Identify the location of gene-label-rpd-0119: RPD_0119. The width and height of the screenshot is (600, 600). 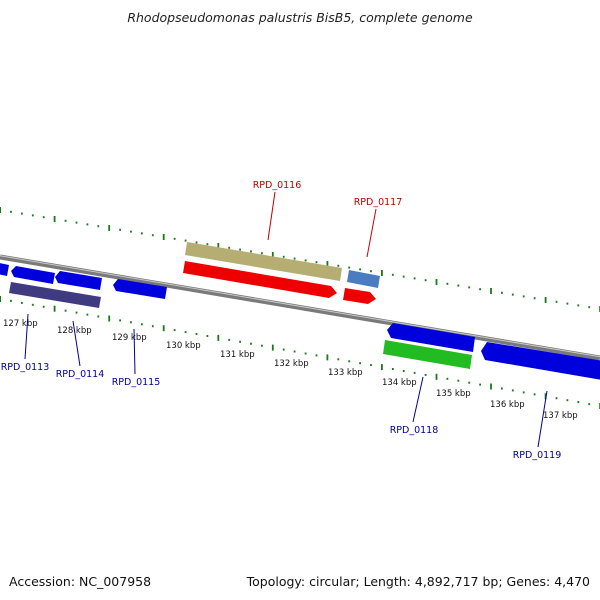
(537, 455).